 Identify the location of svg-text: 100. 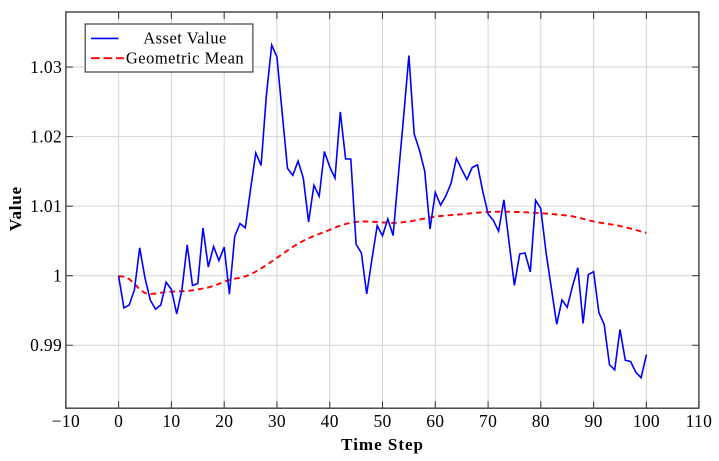
(646, 421).